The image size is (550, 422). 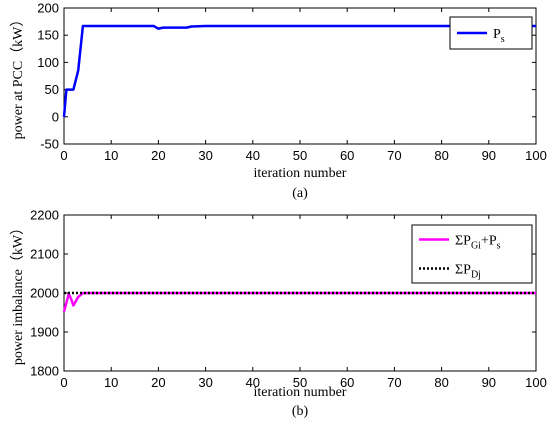 What do you see at coordinates (49, 144) in the screenshot?
I see `y-tick-label: -50` at bounding box center [49, 144].